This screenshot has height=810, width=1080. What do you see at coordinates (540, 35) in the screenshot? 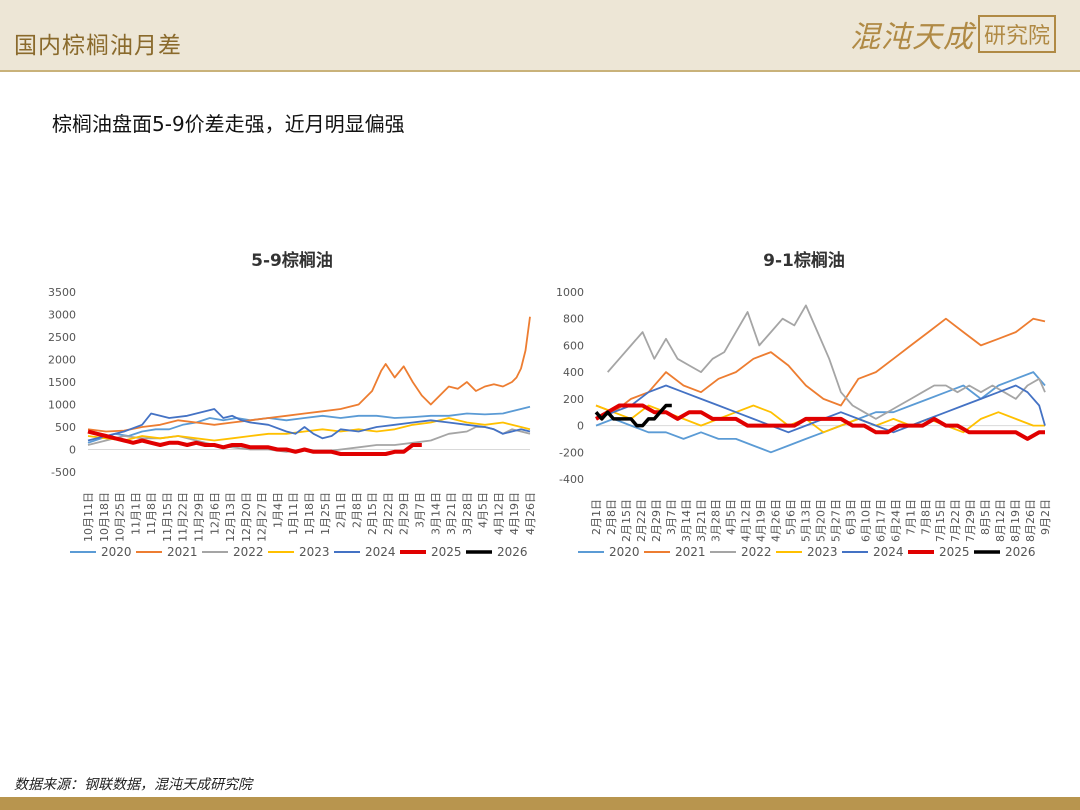
I see `header-bar: 国内棕榈油月差 混沌天成 研究院` at bounding box center [540, 35].